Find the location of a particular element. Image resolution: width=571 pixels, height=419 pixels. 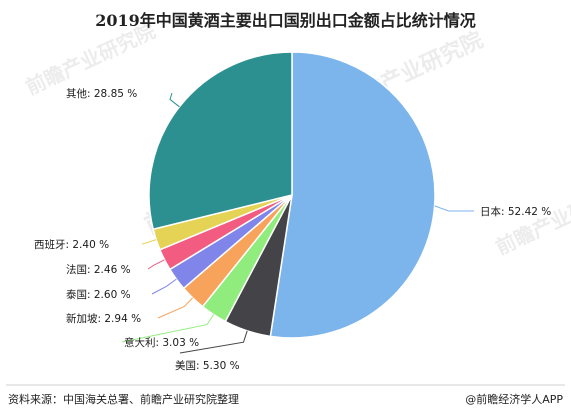

slice-label-3: 意大利: 3.03 % is located at coordinates (161, 342).